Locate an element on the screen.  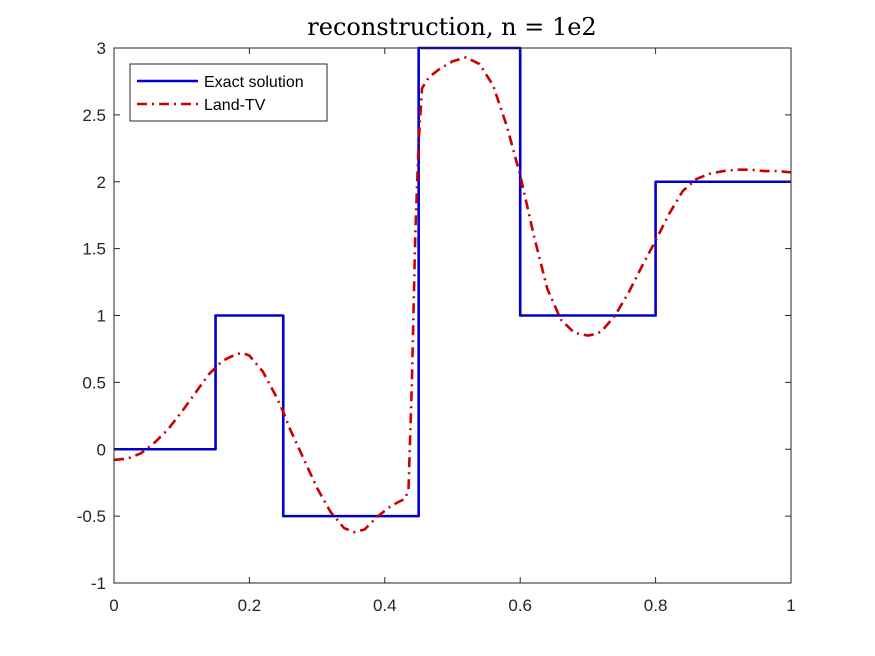
x-tick-label: 0 is located at coordinates (113, 605).